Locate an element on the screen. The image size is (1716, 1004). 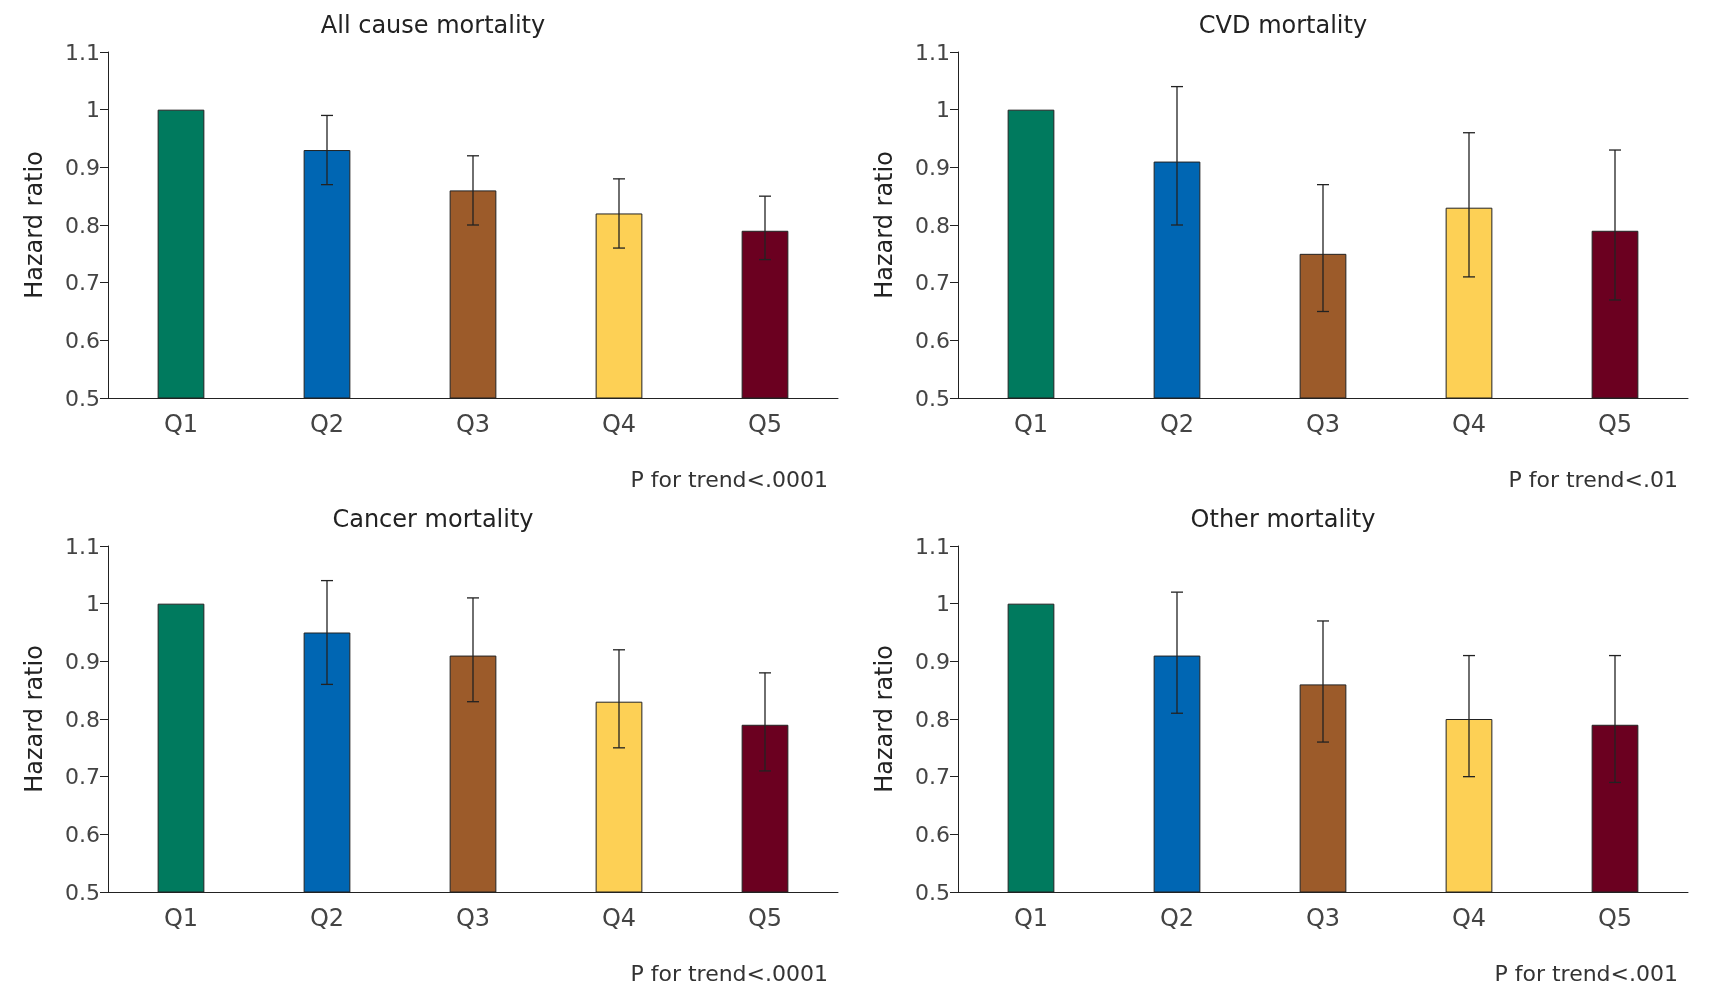
chart-title: All cause mortality is located at coordinates (433, 25).